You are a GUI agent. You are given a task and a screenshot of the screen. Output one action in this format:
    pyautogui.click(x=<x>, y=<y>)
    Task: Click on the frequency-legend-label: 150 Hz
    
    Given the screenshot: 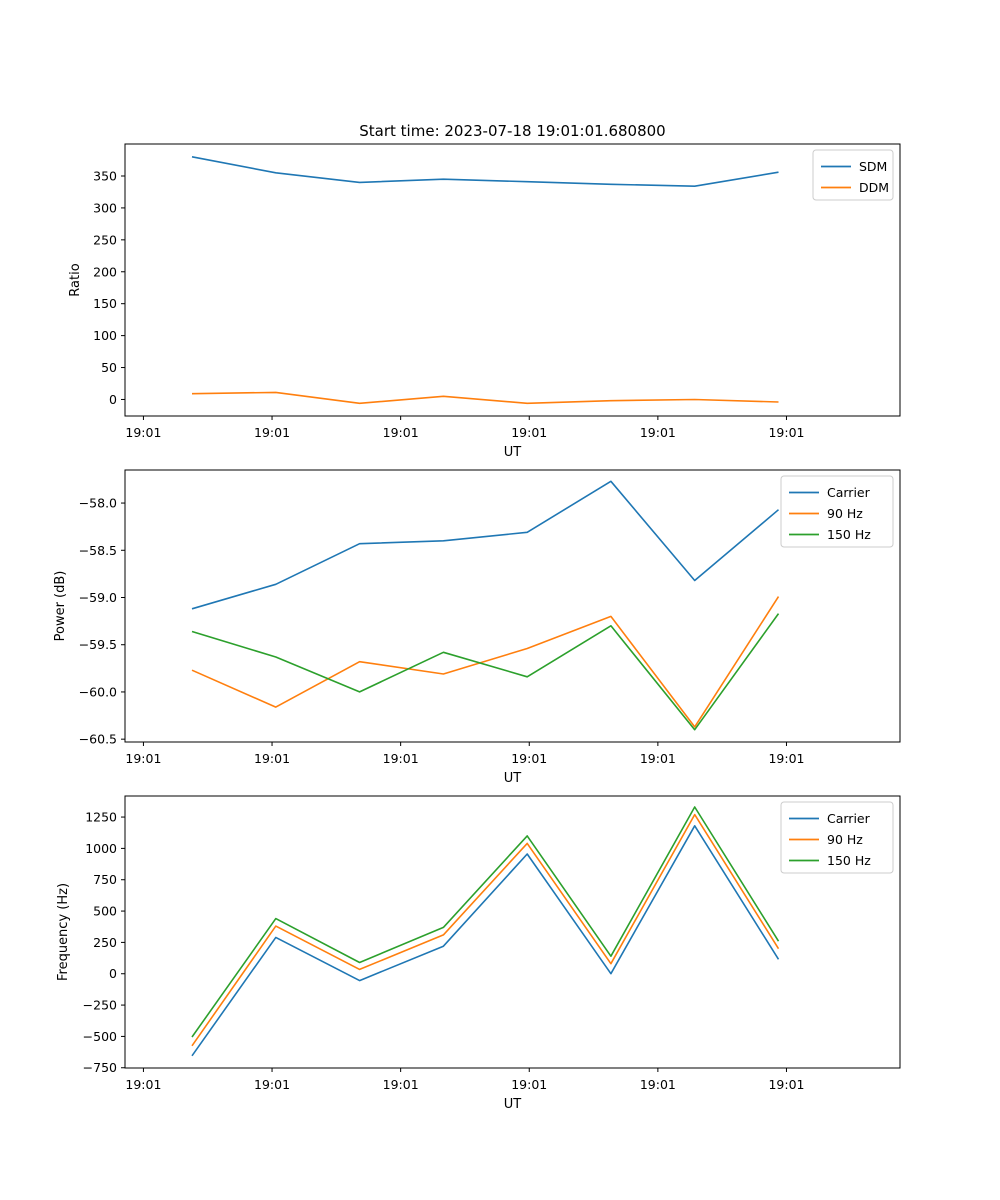 What is the action you would take?
    pyautogui.click(x=849, y=860)
    